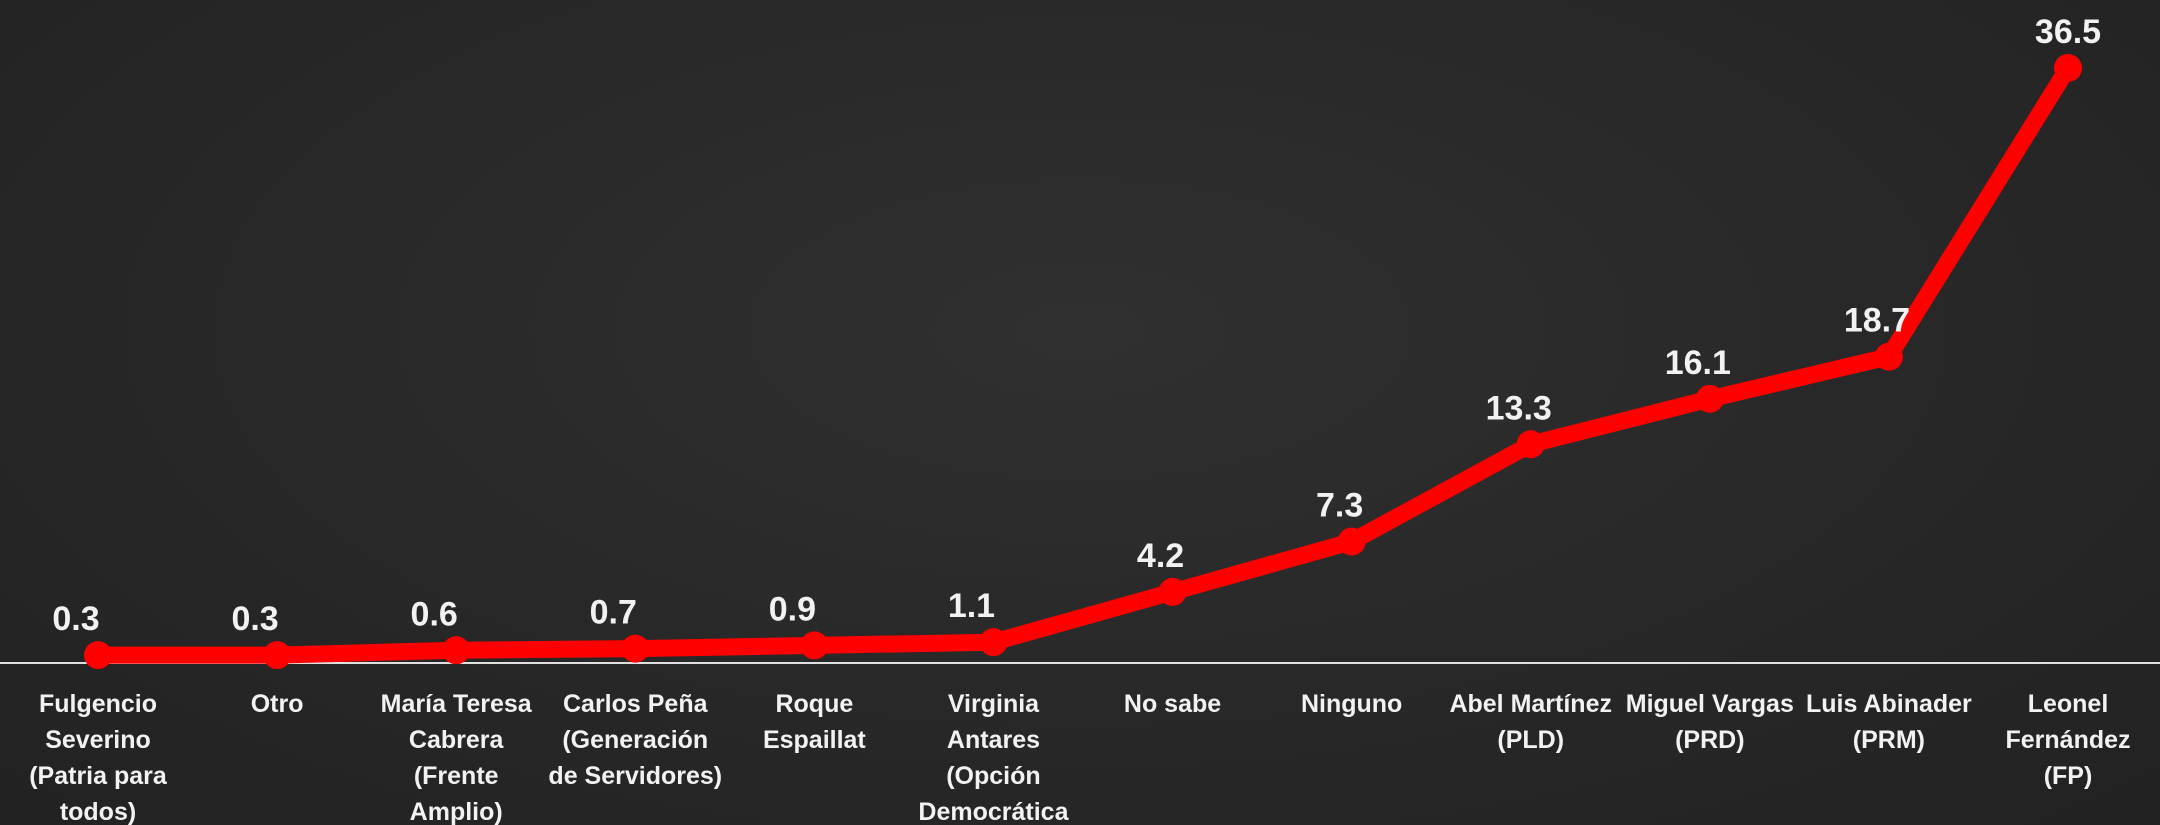 The image size is (2160, 825). Describe the element at coordinates (1519, 408) in the screenshot. I see `data-label: 13.3` at that location.